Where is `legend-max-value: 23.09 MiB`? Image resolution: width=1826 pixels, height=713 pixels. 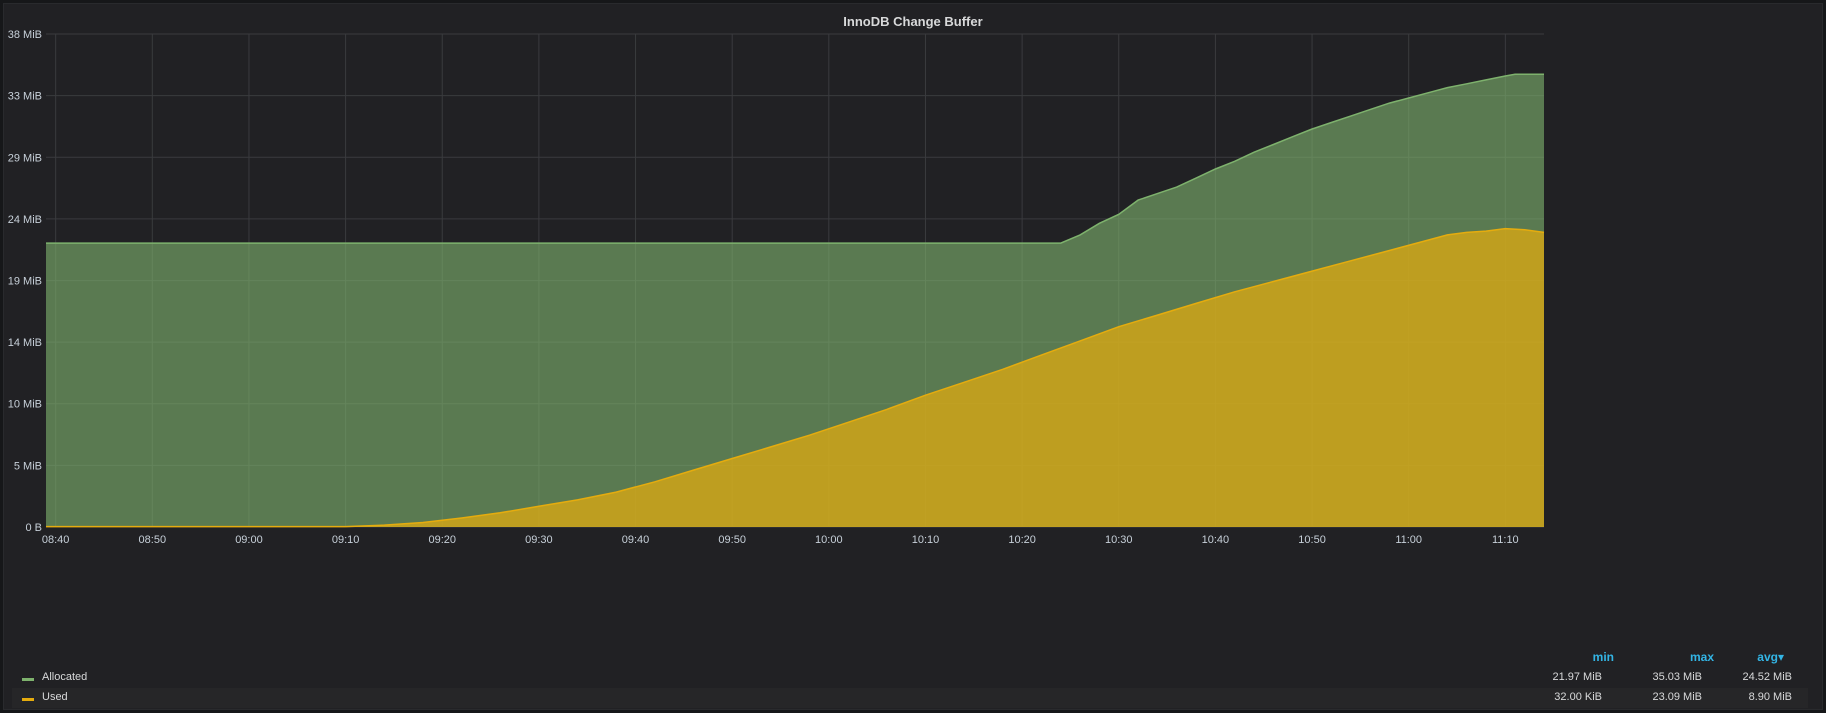 legend-max-value: 23.09 MiB is located at coordinates (1677, 697).